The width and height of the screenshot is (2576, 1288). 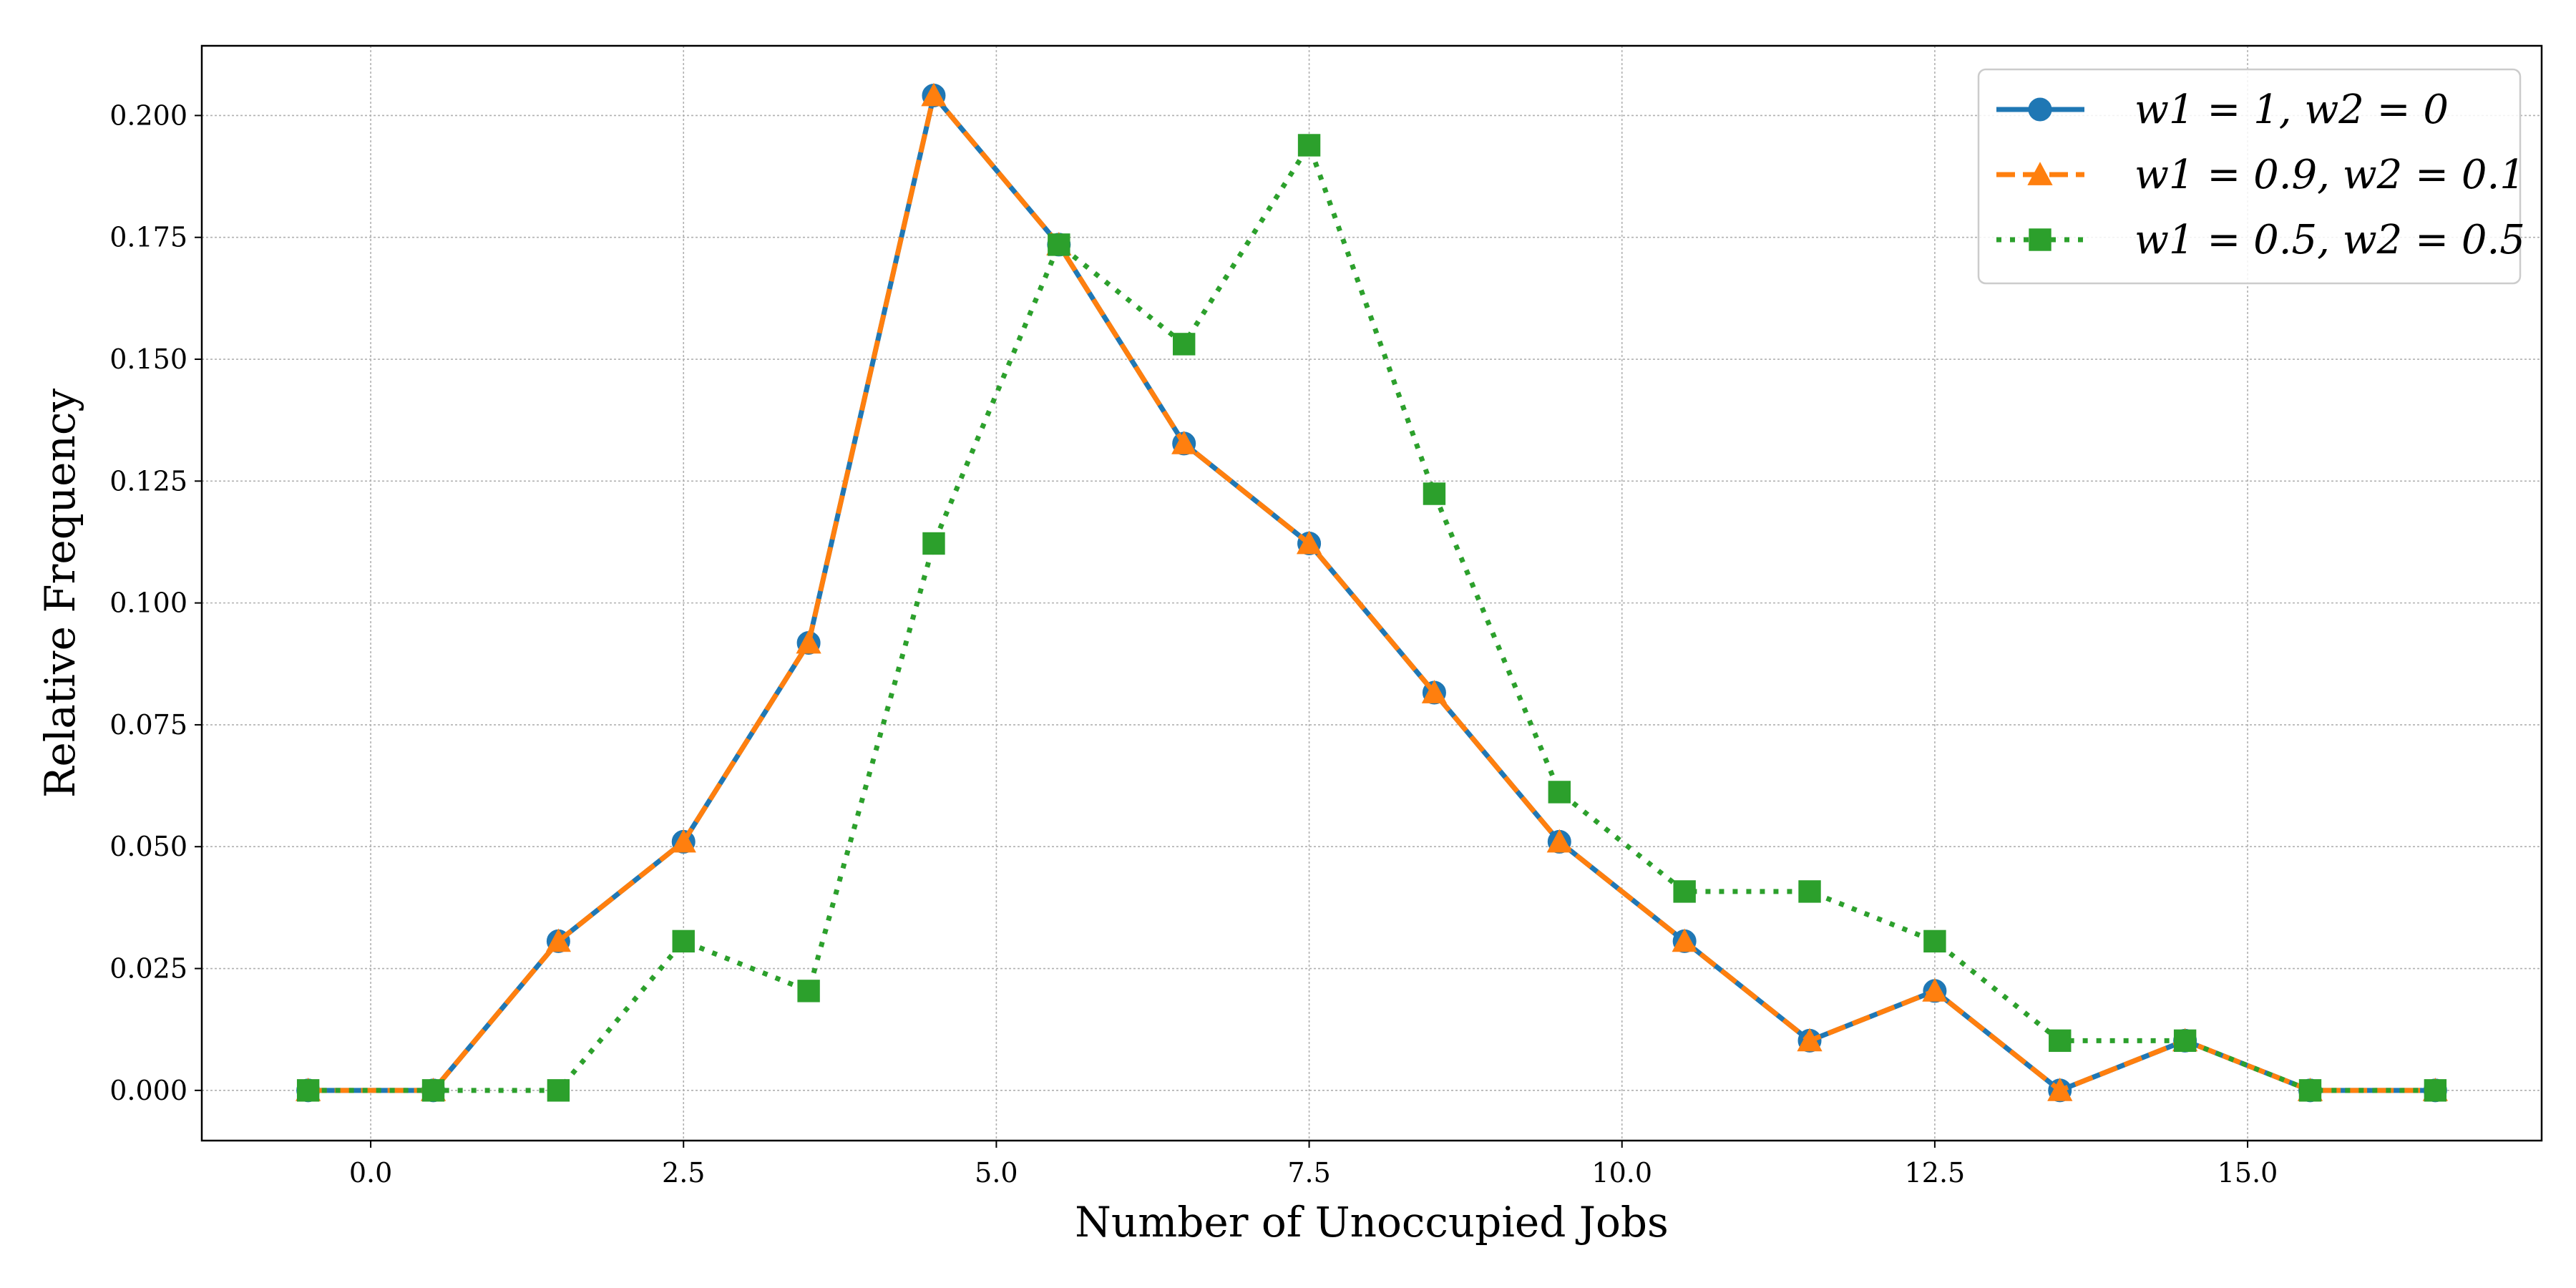 I want to click on y-tick-label: 0.050, so click(x=148, y=846).